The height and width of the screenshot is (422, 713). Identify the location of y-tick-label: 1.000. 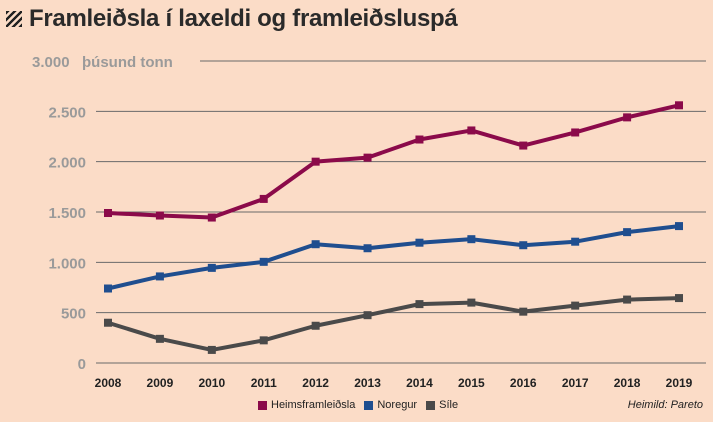
(67, 263).